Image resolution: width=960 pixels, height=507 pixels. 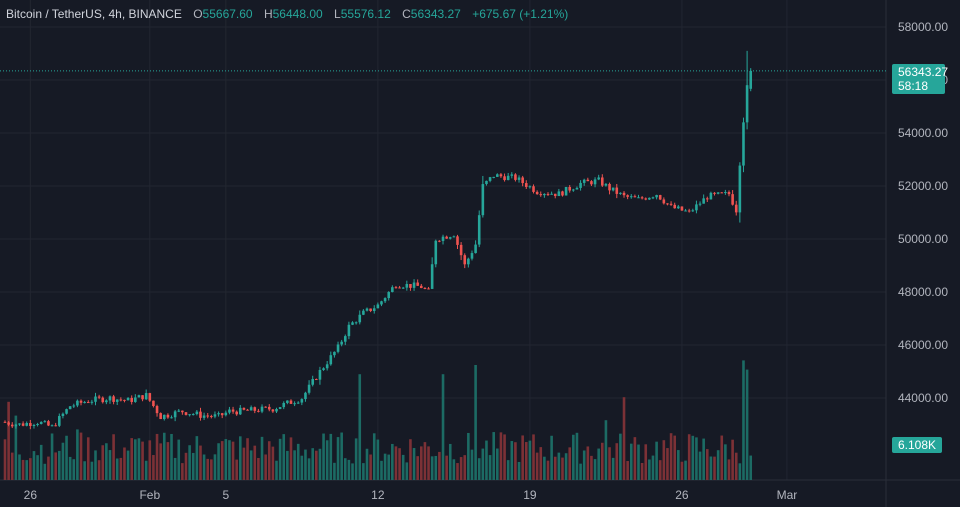 What do you see at coordinates (913, 86) in the screenshot?
I see `bar-countdown: 58:18` at bounding box center [913, 86].